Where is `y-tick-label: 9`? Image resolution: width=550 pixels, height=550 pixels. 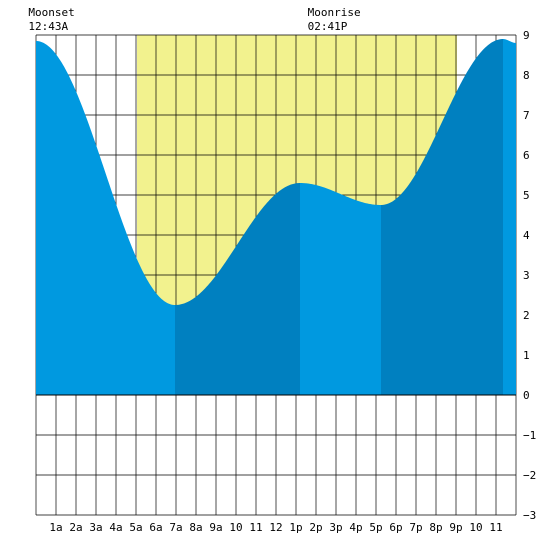 y-tick-label: 9 is located at coordinates (526, 35).